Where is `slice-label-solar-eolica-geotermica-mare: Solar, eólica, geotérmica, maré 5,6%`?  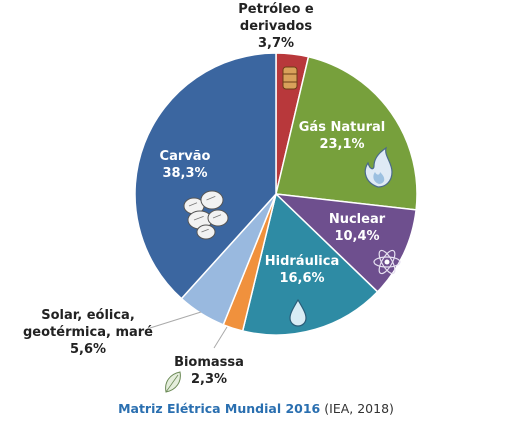
slice-label-solar-eolica-geotermica-mare: Solar, eólica, geotérmica, maré 5,6% is located at coordinates (88, 332).